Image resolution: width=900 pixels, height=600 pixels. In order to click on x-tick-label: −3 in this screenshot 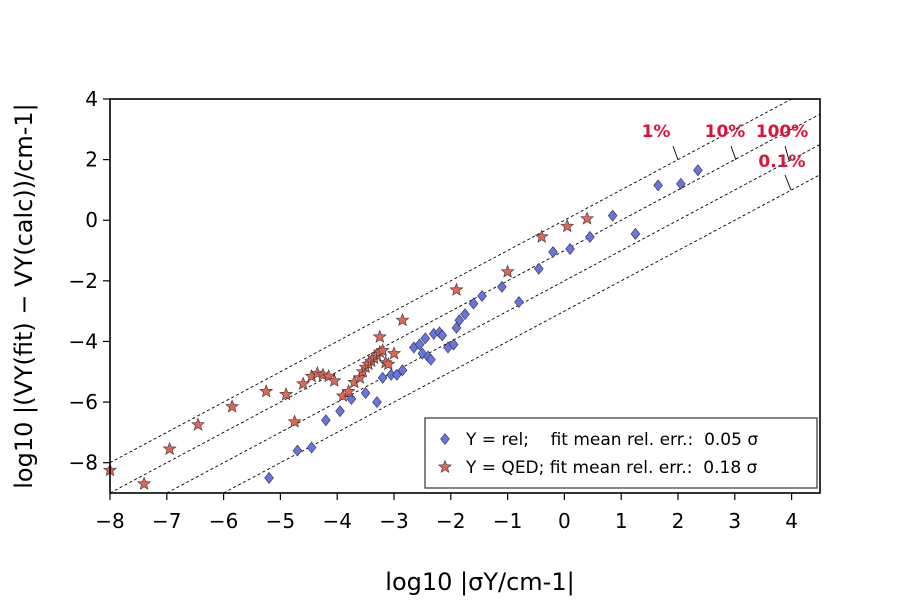, I will do `click(393, 521)`.